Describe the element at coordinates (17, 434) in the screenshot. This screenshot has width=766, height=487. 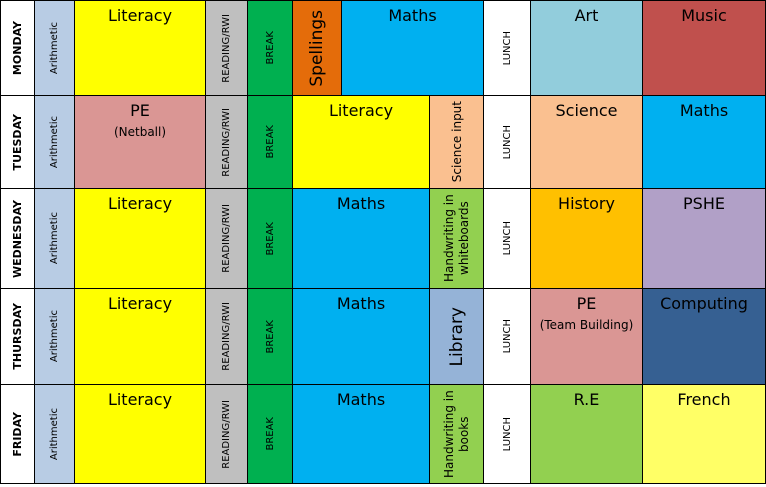
I see `day-label-friday: FRIDAY` at that location.